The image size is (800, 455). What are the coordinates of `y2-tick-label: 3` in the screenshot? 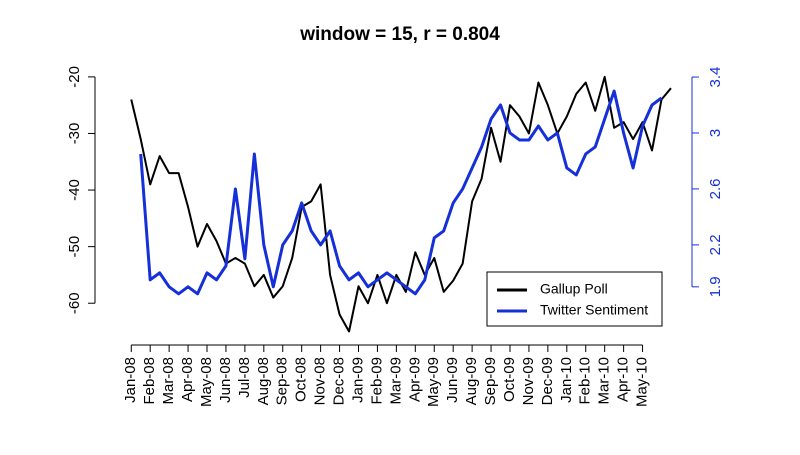 It's located at (715, 133).